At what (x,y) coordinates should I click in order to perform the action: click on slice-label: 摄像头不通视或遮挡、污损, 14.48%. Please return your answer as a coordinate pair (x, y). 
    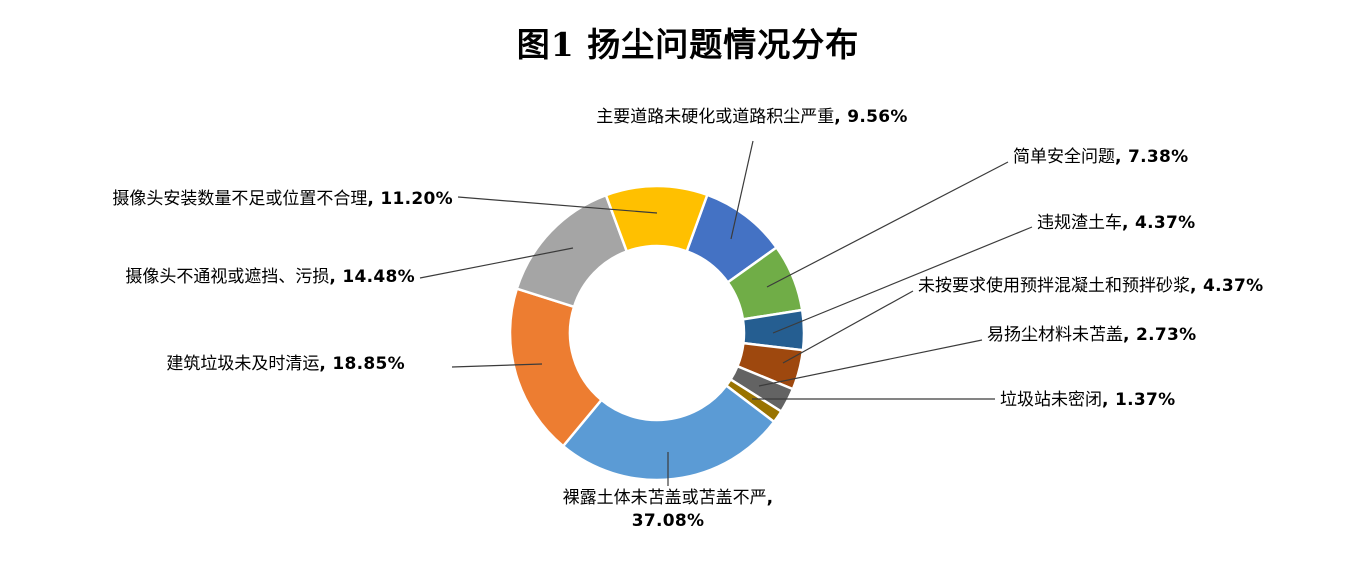
    Looking at the image, I should click on (250, 277).